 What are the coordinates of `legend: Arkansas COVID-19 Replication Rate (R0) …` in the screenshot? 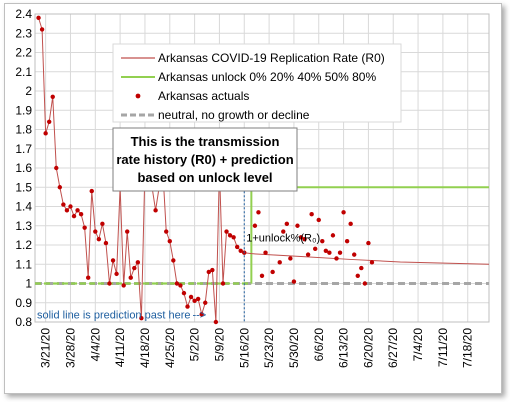 It's located at (257, 83).